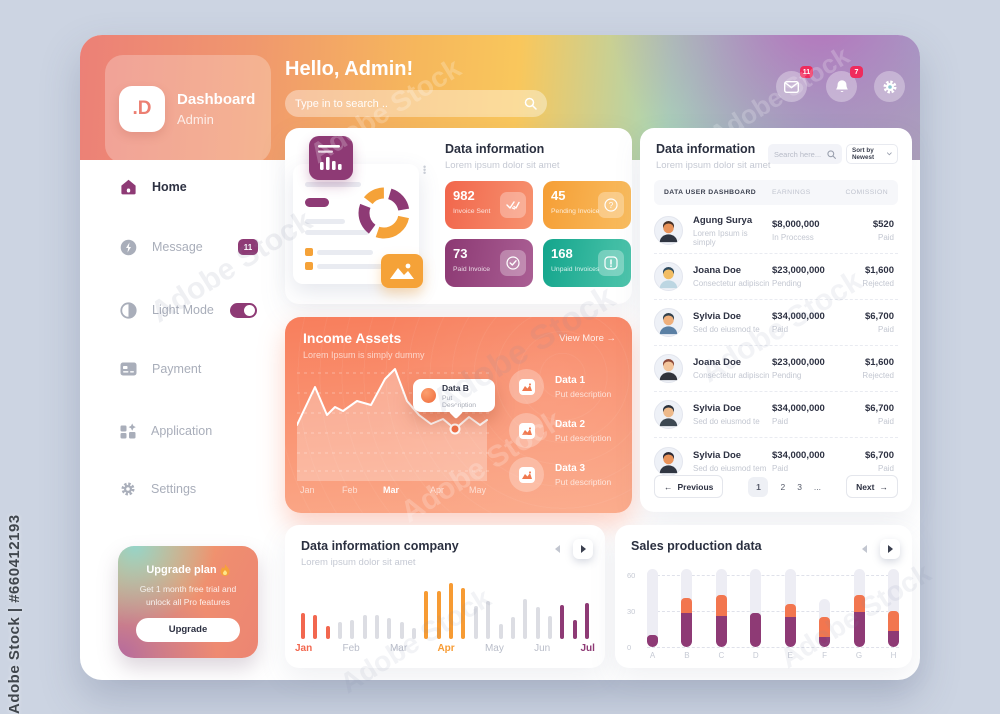  Describe the element at coordinates (195, 247) in the screenshot. I see `sidebar-item-message: Message 11` at that location.